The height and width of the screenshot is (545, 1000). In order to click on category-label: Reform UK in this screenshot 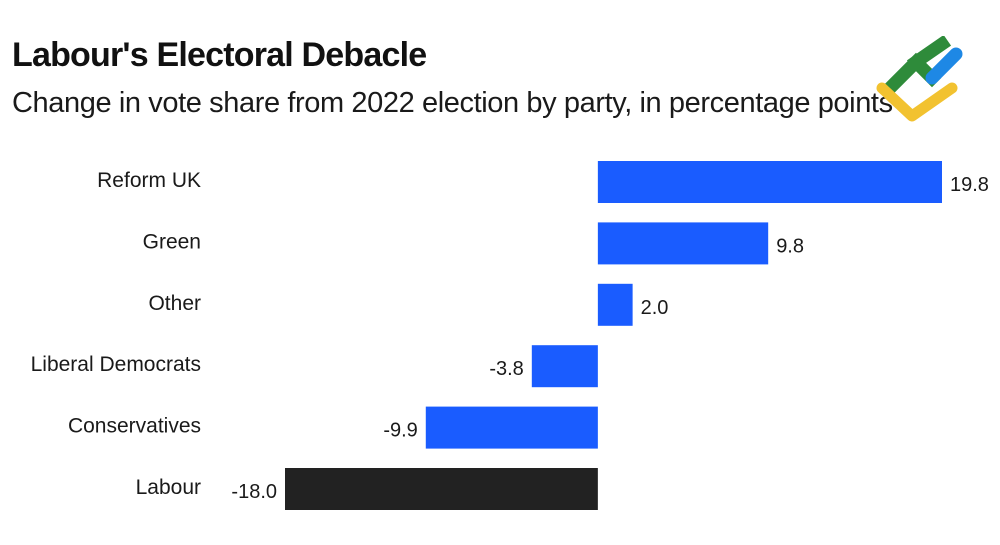, I will do `click(149, 180)`.